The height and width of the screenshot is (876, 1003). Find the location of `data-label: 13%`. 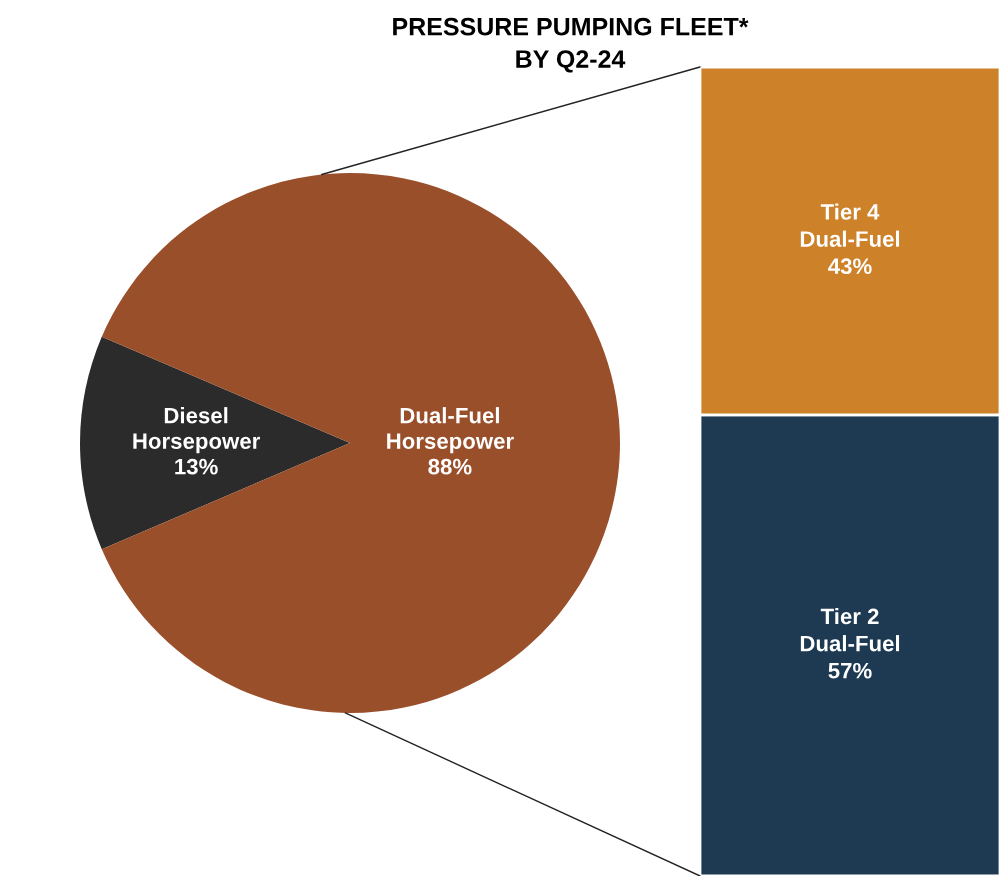

data-label: 13% is located at coordinates (196, 466).